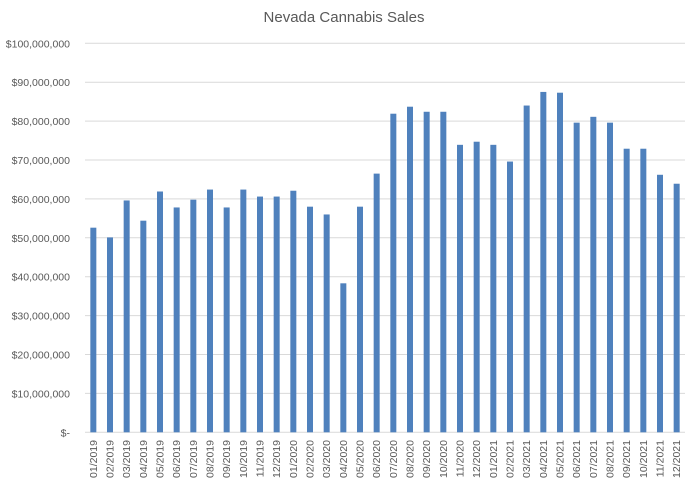 The width and height of the screenshot is (689, 486). I want to click on x-tick-label: 12/2020, so click(477, 459).